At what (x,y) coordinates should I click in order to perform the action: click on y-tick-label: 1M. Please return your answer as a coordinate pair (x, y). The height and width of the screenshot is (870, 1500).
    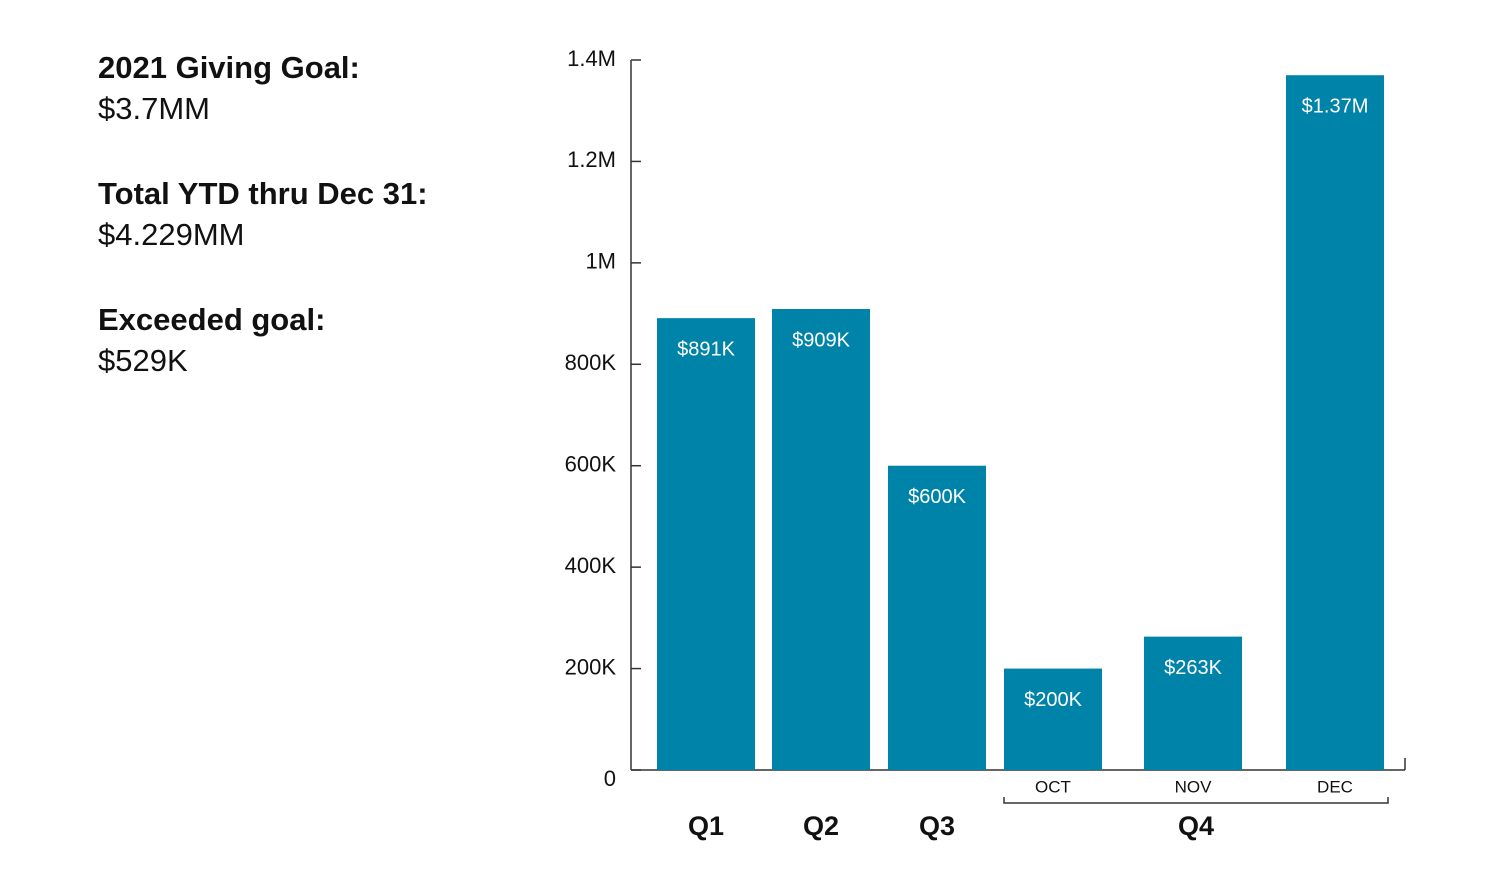
    Looking at the image, I should click on (600, 261).